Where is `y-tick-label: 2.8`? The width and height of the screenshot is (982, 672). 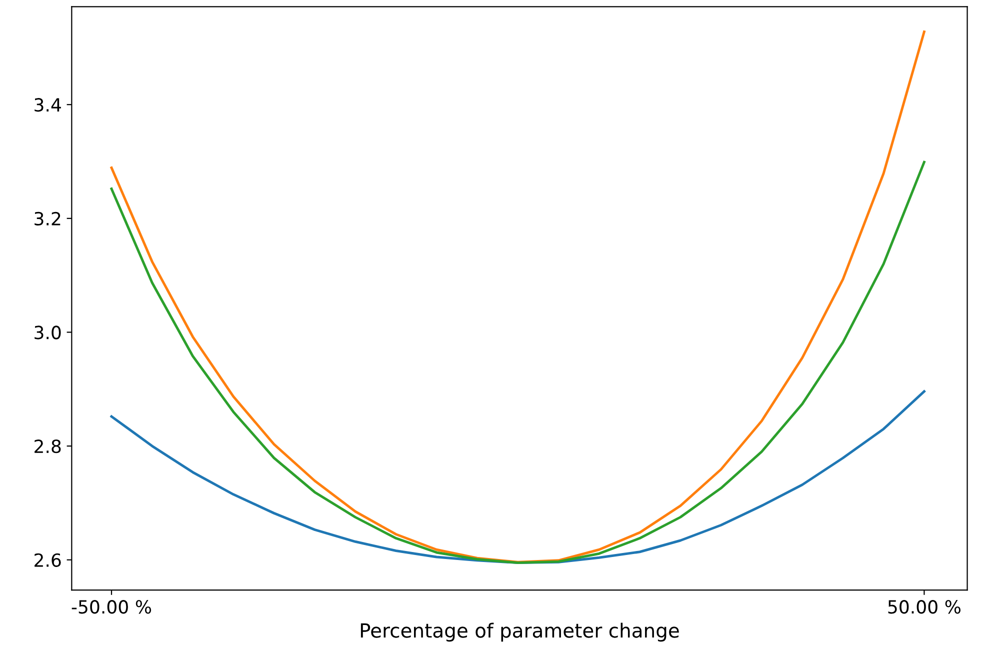 y-tick-label: 2.8 is located at coordinates (47, 447).